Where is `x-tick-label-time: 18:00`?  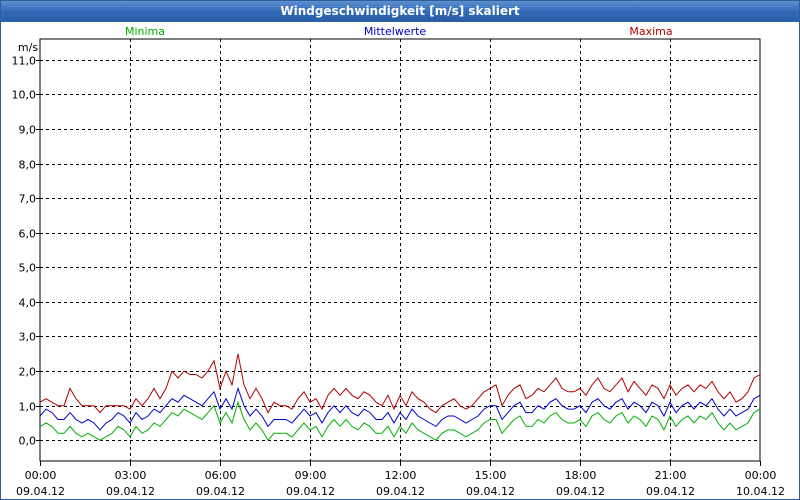 x-tick-label-time: 18:00 is located at coordinates (581, 475).